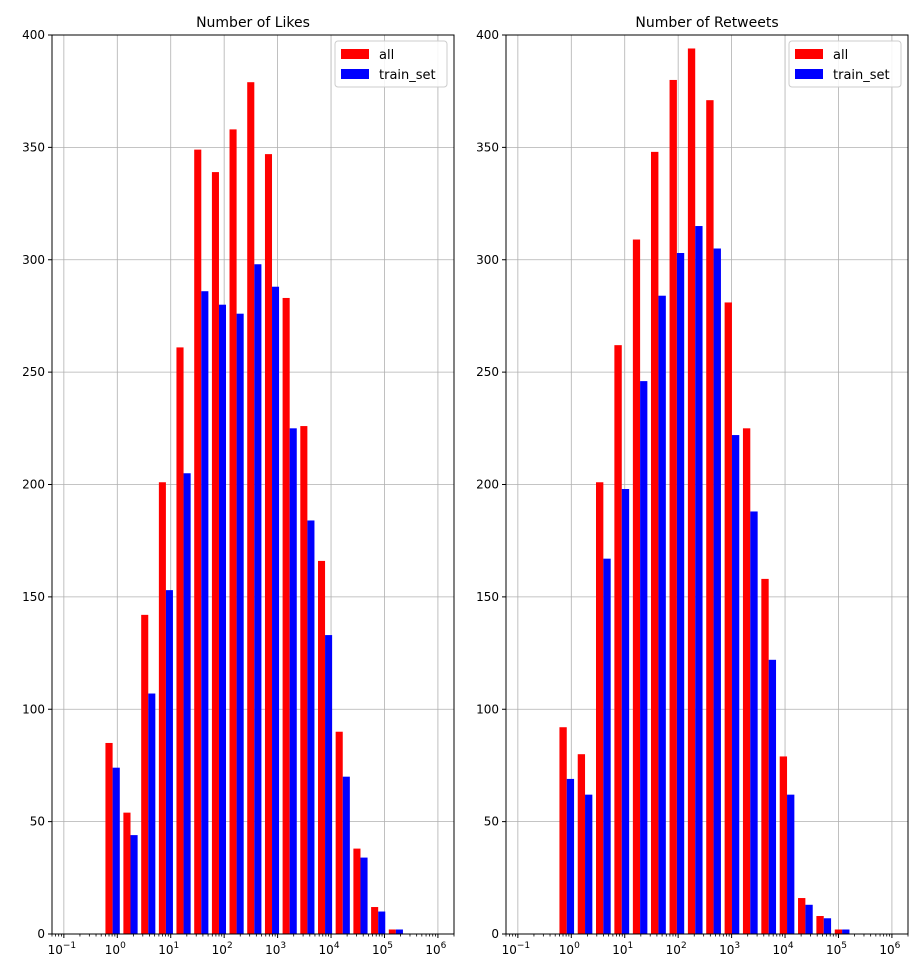 The height and width of the screenshot is (977, 924). What do you see at coordinates (33, 485) in the screenshot?
I see `y-tick-label: 200` at bounding box center [33, 485].